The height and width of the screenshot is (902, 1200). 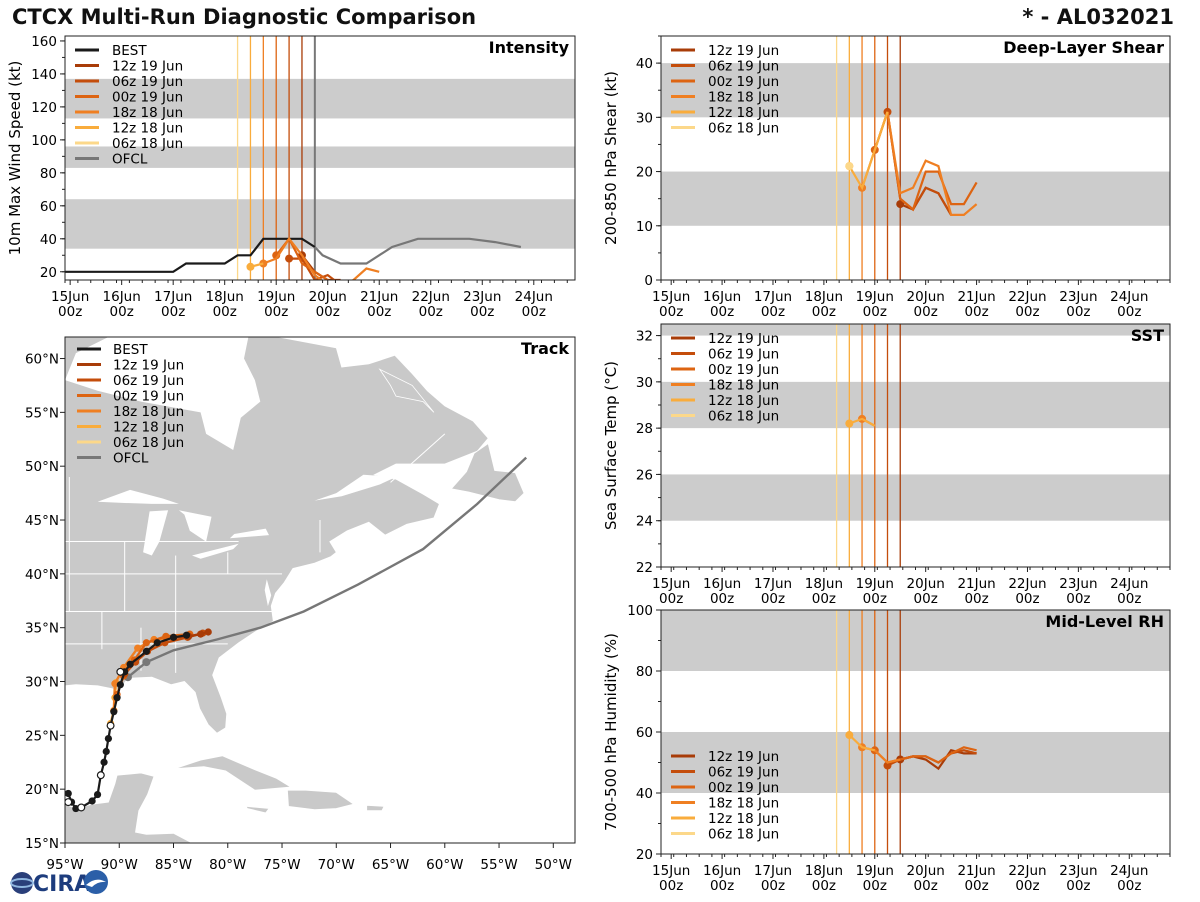 I want to click on panel-title: Deep-Layer Shear, so click(x=1083, y=47).